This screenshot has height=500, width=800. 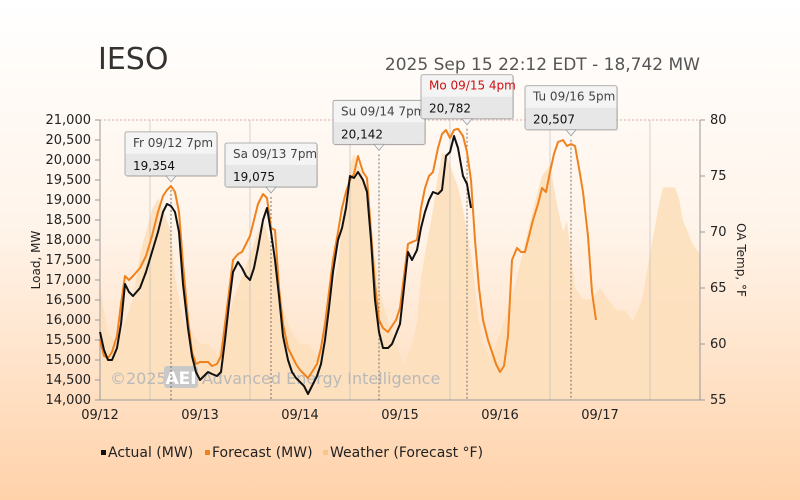 What do you see at coordinates (718, 176) in the screenshot?
I see `y2-tick-label: 75` at bounding box center [718, 176].